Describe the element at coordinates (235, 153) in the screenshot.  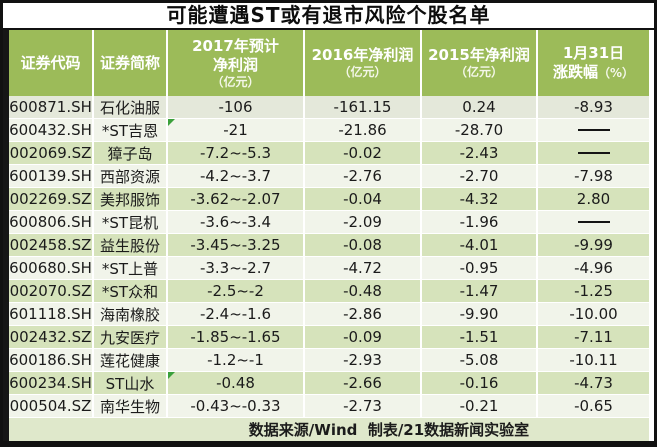
I see `profit-2017-forecast: -7.2~-5.3` at that location.